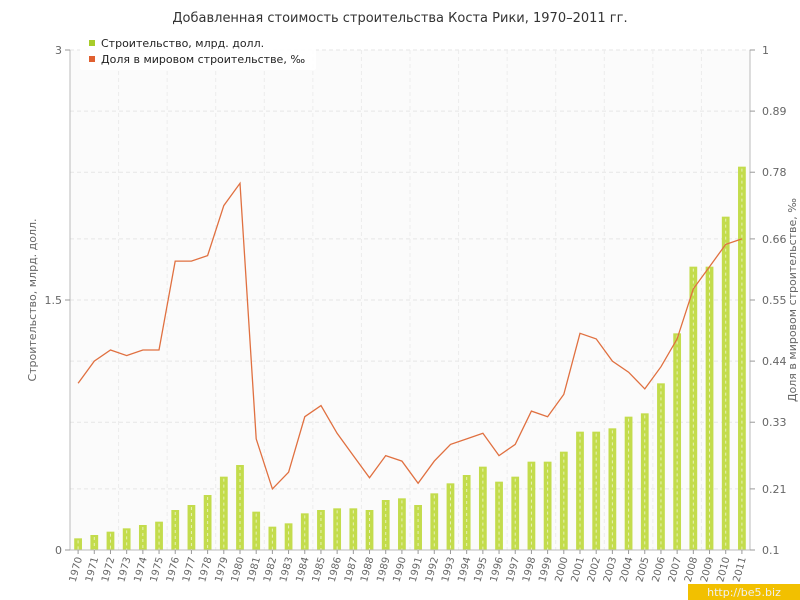  Describe the element at coordinates (92, 59) in the screenshot. I see `legend-swatch-share` at that location.